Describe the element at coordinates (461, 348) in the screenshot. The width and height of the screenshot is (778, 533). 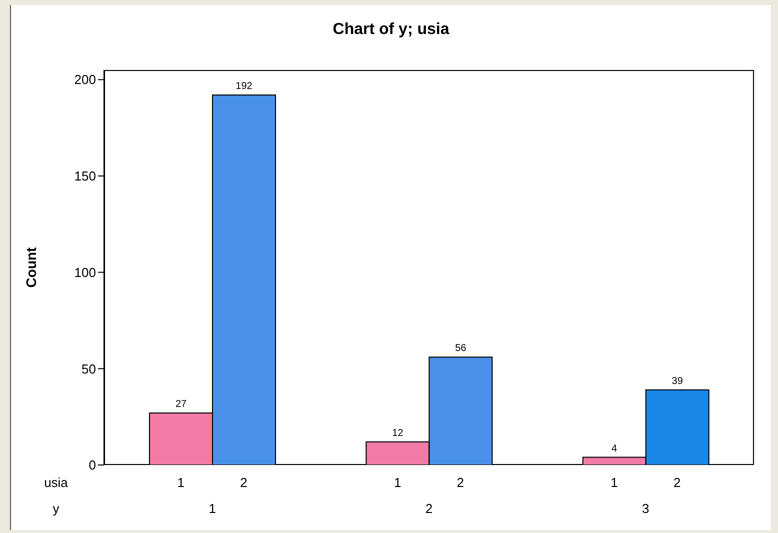
I see `data-label: 56` at that location.